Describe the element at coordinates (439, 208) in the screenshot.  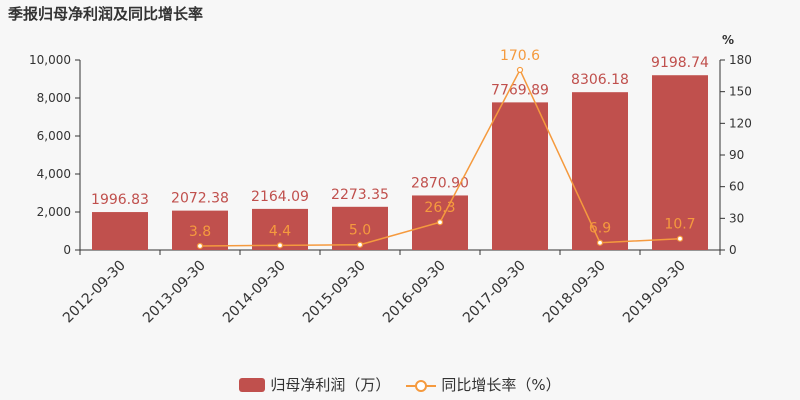
I see `line-value-label: 26.3` at that location.